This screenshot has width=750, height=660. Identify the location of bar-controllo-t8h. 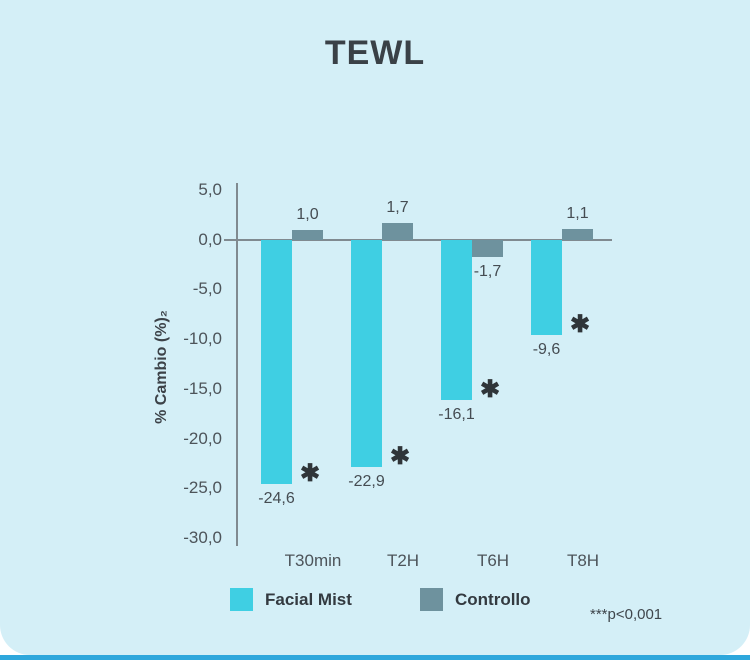
(577, 234).